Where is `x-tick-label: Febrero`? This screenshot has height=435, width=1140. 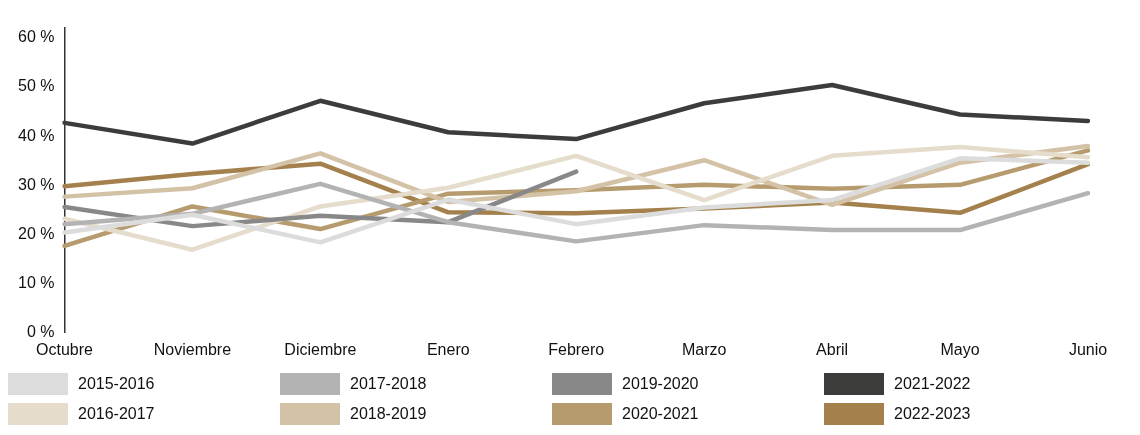
x-tick-label: Febrero is located at coordinates (576, 349).